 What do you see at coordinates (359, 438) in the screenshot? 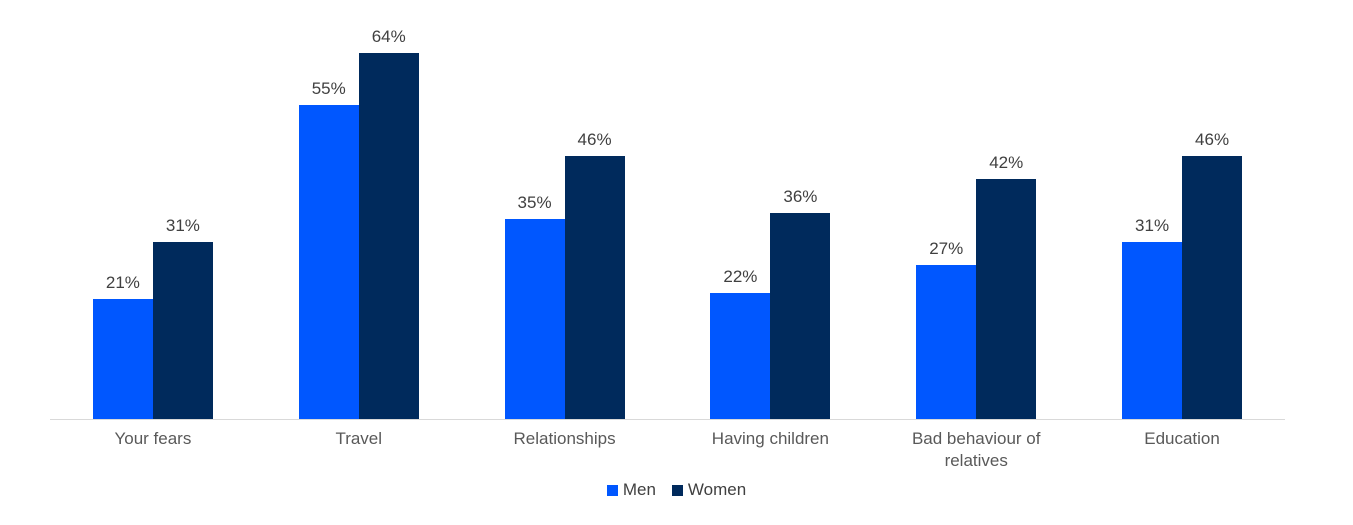
I see `category-label: Travel` at bounding box center [359, 438].